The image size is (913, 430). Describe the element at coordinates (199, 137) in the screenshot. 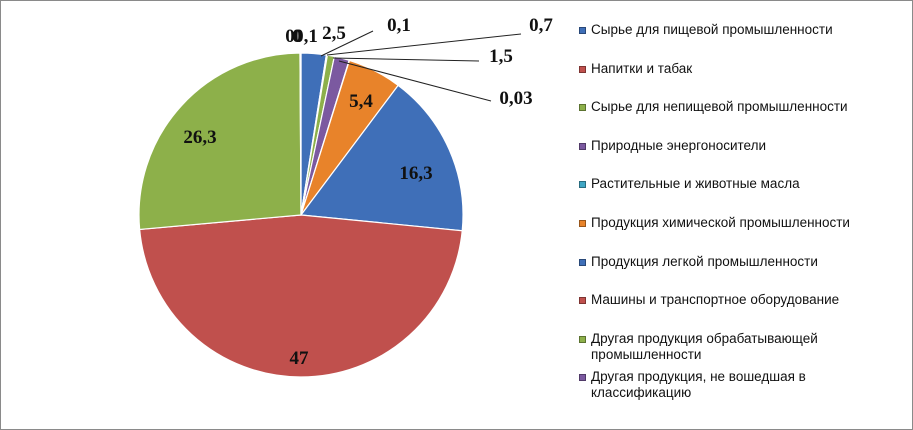

I see `data-label: 26,3` at that location.